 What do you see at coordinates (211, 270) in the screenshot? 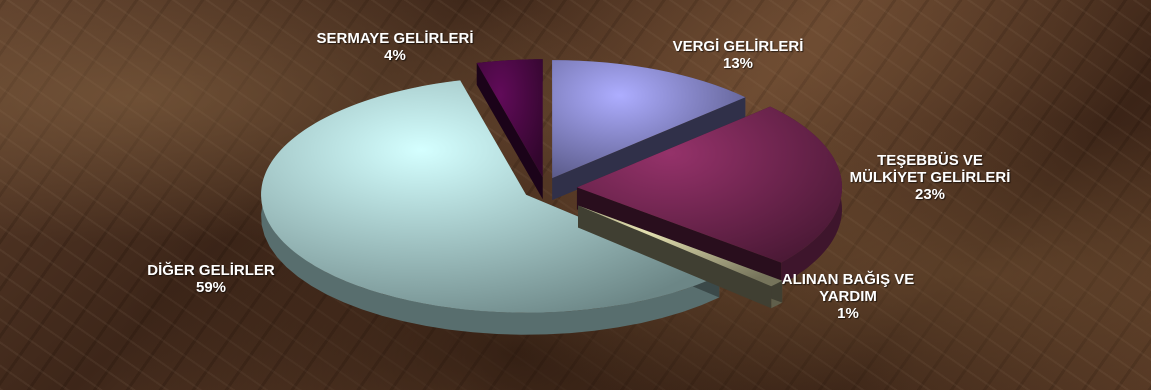
I see `label-diger-name: DİĞER GELİRLER` at bounding box center [211, 270].